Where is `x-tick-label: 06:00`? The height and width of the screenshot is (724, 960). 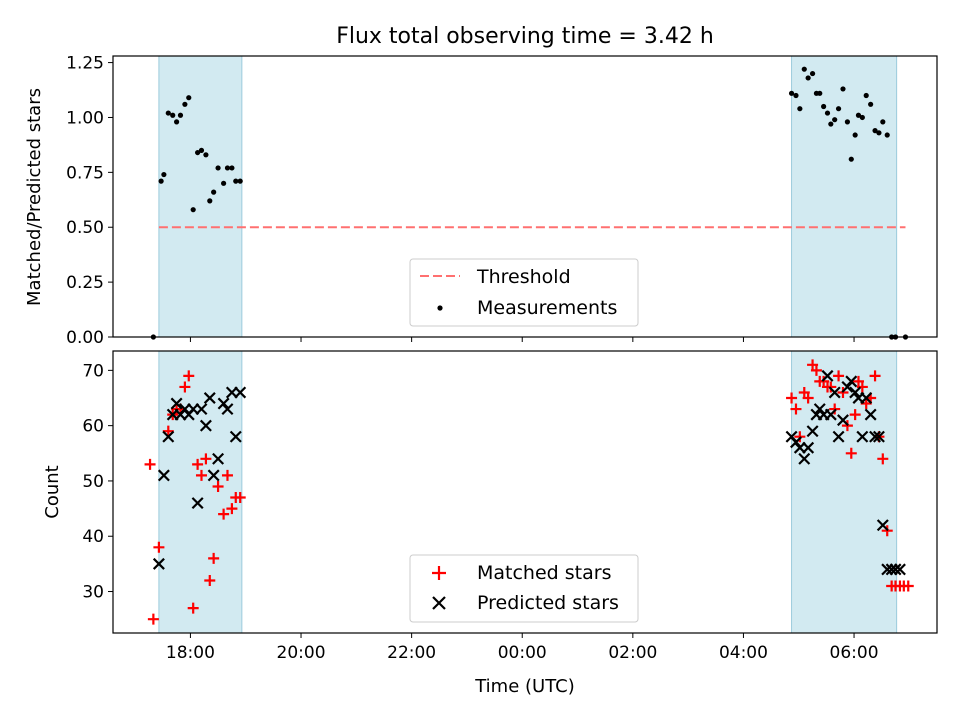 x-tick-label: 06:00 is located at coordinates (854, 653).